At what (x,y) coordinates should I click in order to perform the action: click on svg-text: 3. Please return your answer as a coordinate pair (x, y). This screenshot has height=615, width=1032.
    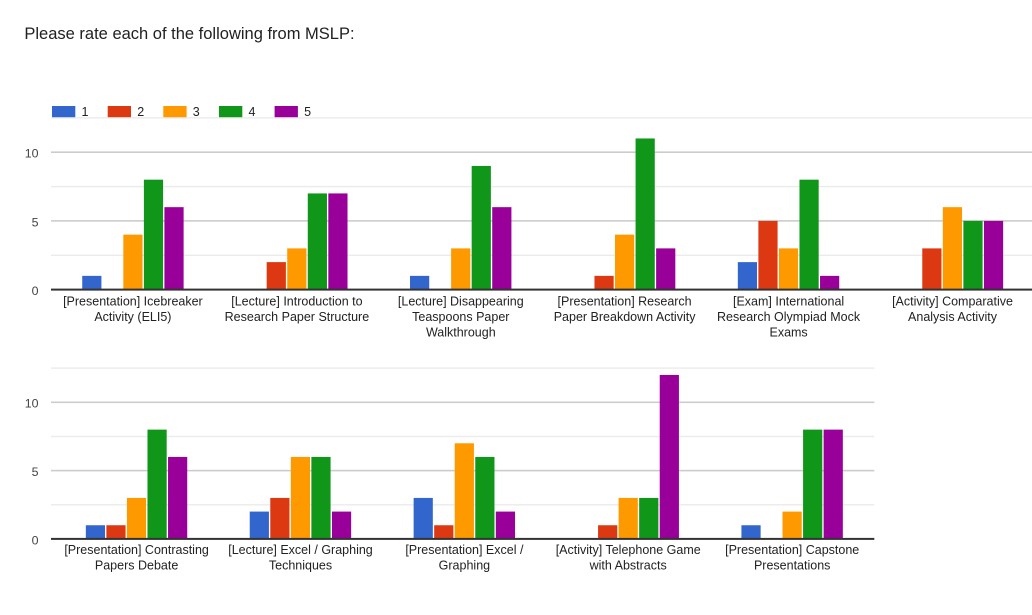
    Looking at the image, I should click on (196, 112).